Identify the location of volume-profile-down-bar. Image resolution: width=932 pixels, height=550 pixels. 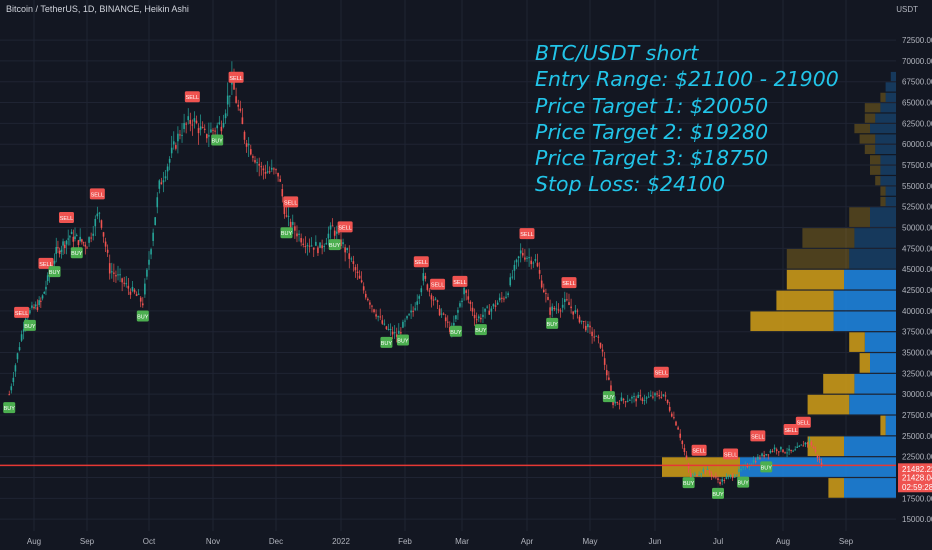
(870, 149).